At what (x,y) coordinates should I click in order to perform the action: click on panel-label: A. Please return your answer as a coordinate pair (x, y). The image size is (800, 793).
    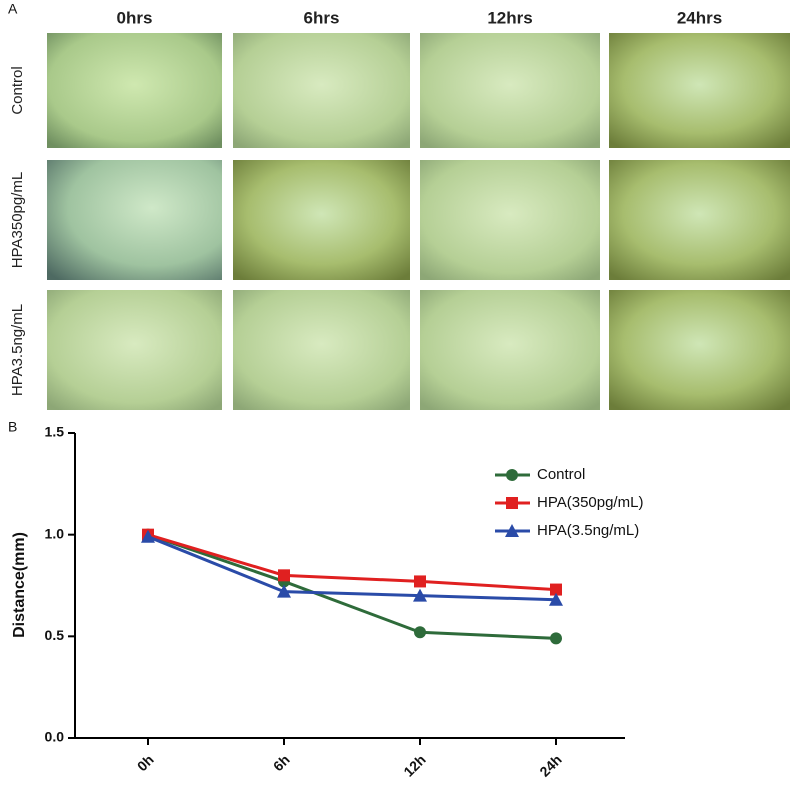
    Looking at the image, I should click on (13, 9).